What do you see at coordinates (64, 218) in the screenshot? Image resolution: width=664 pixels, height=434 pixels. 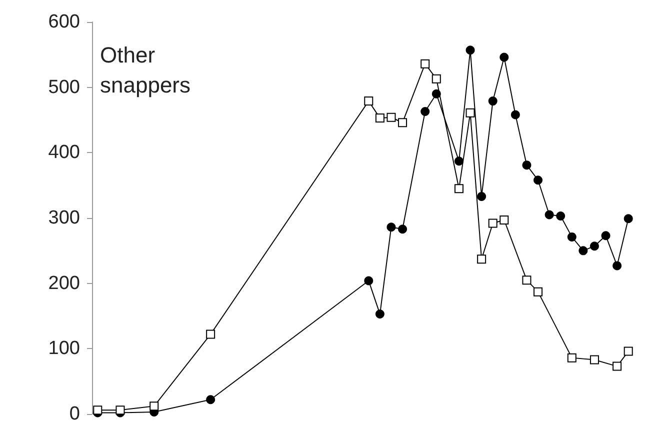 I see `y-tick-label: 300` at bounding box center [64, 218].